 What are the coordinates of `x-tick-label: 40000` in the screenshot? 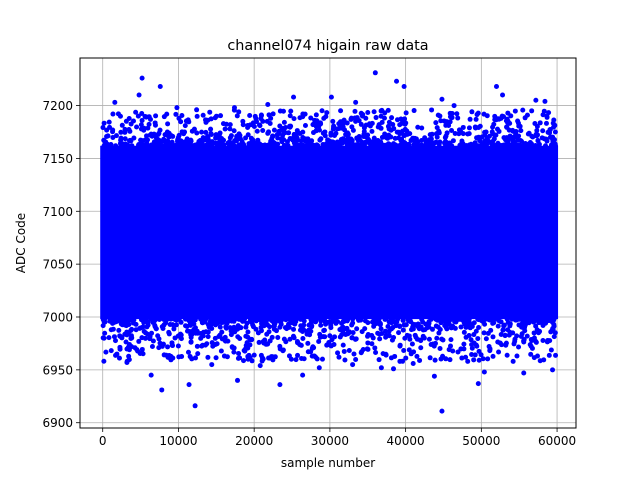 It's located at (406, 441).